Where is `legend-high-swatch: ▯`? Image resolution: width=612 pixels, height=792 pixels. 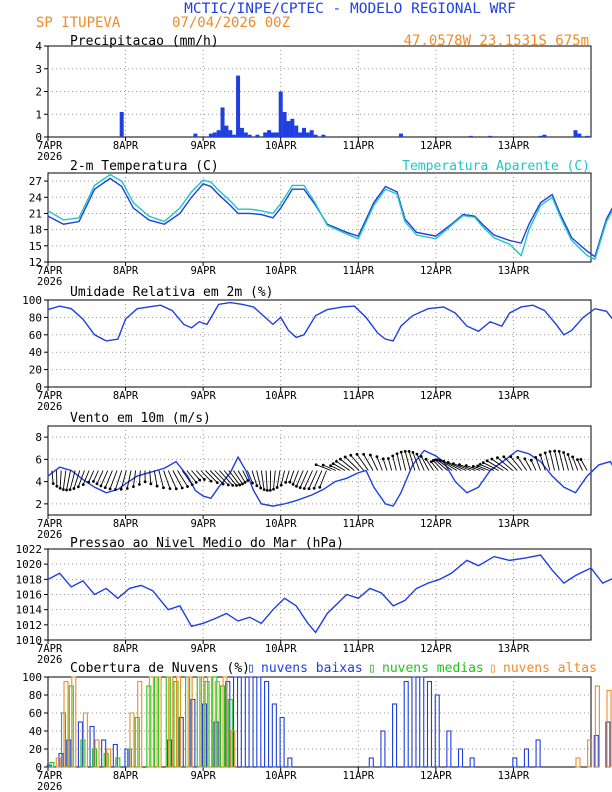 legend-high-swatch: ▯ is located at coordinates (493, 668).